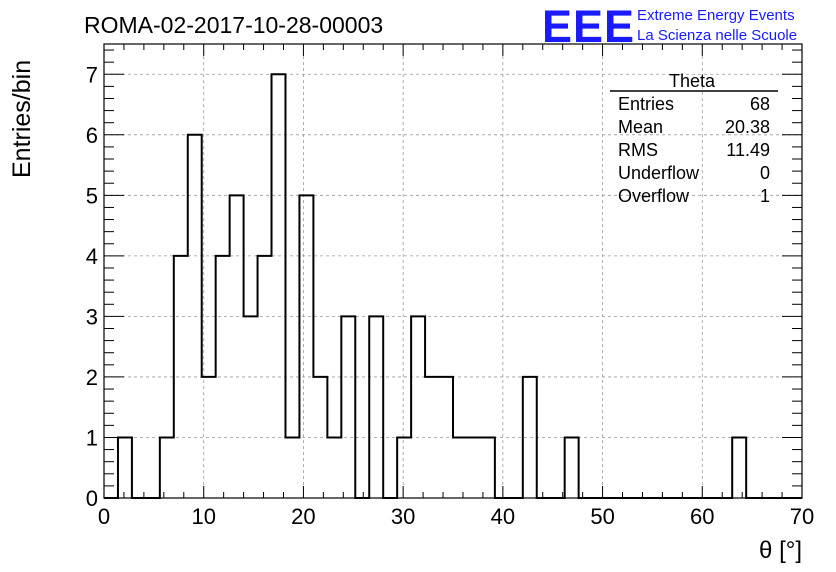  I want to click on x-tick-label: 40, so click(503, 516).